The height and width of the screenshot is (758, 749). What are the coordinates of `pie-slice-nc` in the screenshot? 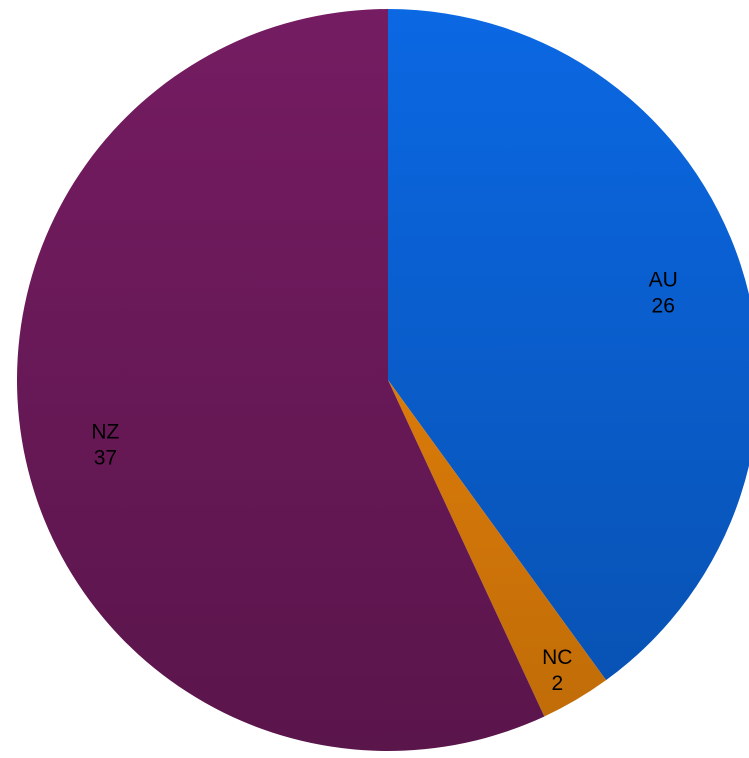 It's located at (497, 548).